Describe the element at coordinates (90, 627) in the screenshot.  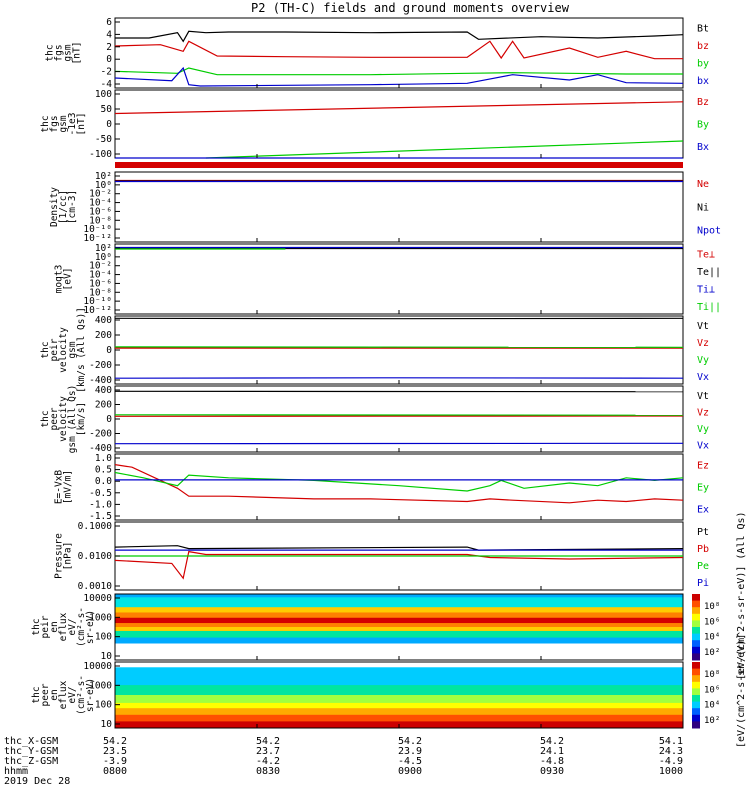
I see `y-axis-label: sr-eV)` at that location.